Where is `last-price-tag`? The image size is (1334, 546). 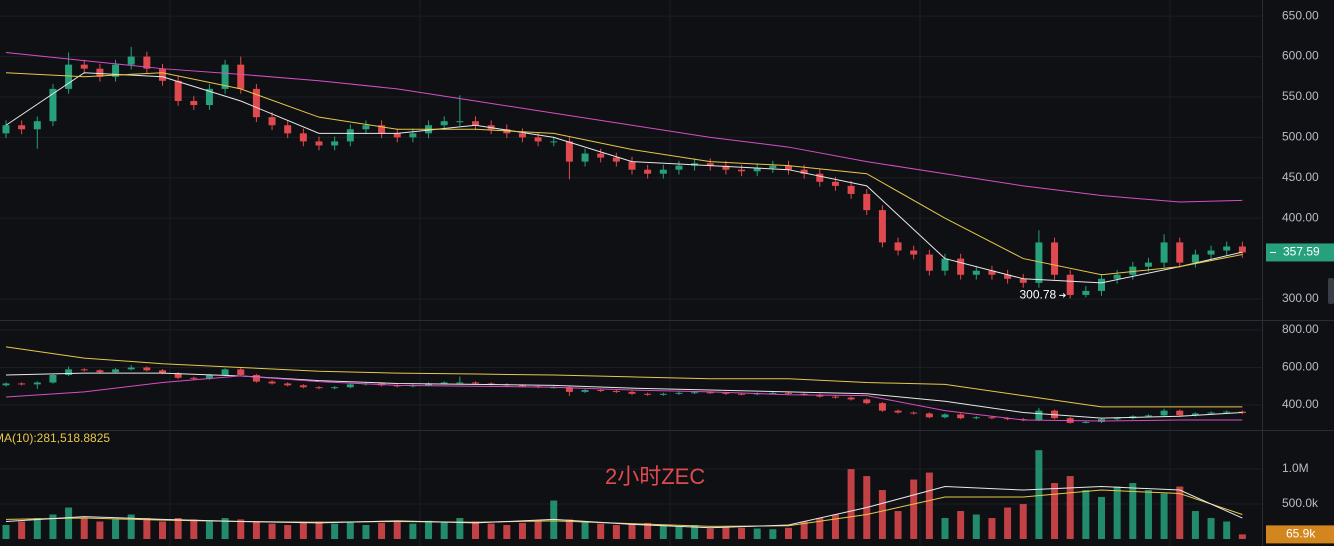 last-price-tag is located at coordinates (1300, 252).